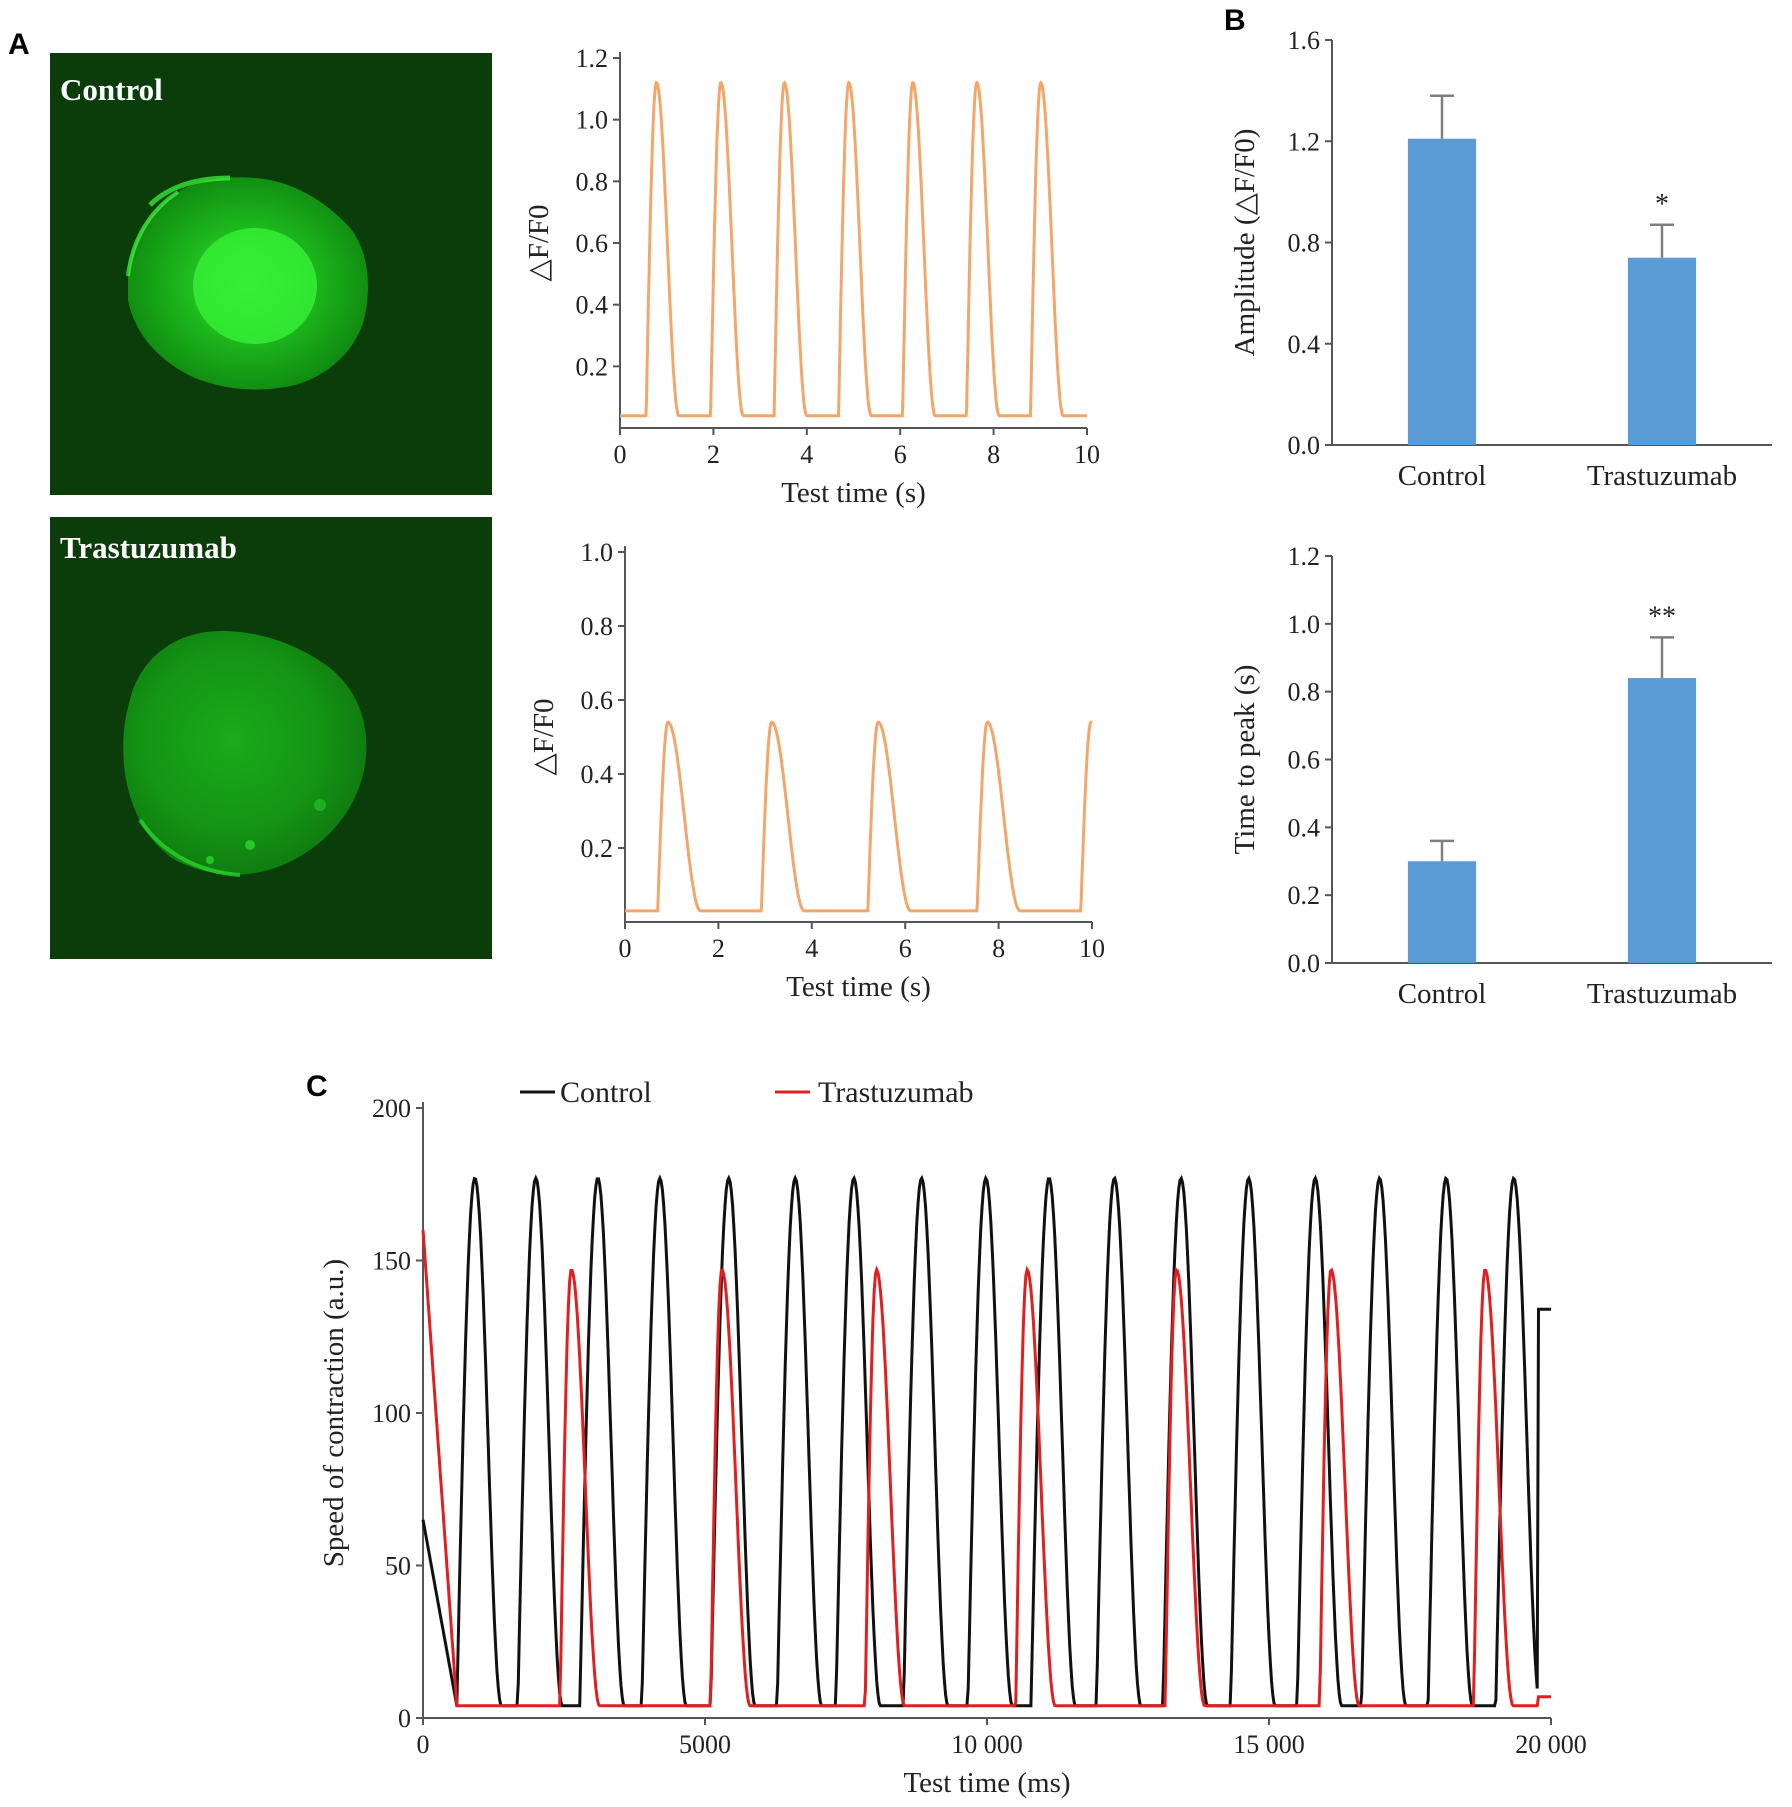 Image resolution: width=1792 pixels, height=1807 pixels. What do you see at coordinates (986, 1783) in the screenshot?
I see `x-axis-label: Test time (ms)` at bounding box center [986, 1783].